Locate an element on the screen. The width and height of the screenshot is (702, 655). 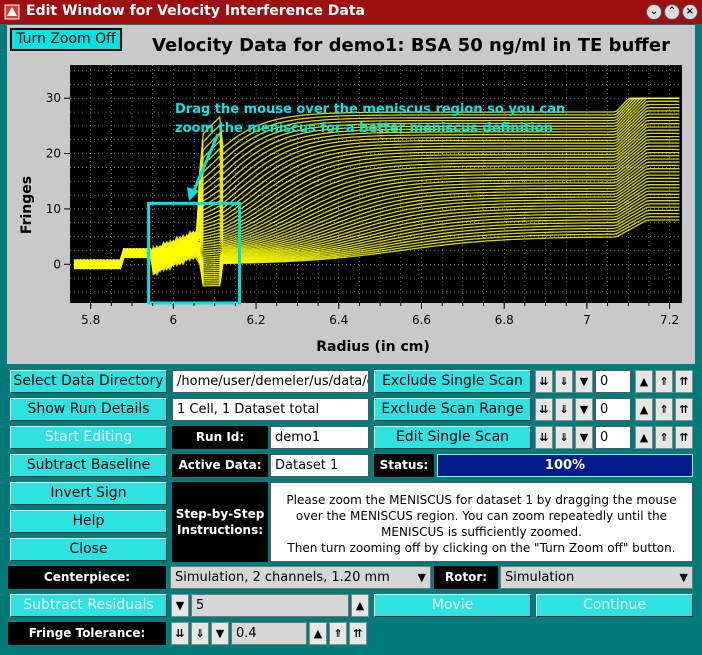
invert-sign-button: Invert Sign is located at coordinates (88, 493).